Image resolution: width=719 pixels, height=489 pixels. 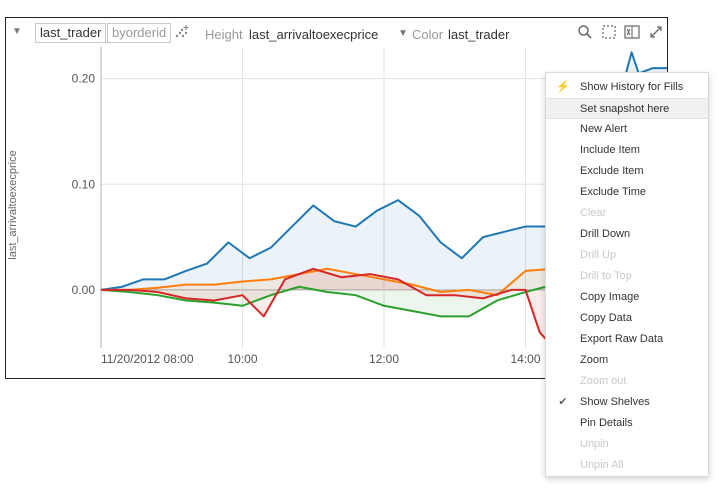 What do you see at coordinates (563, 402) in the screenshot?
I see `checkmark-icon: ✔` at bounding box center [563, 402].